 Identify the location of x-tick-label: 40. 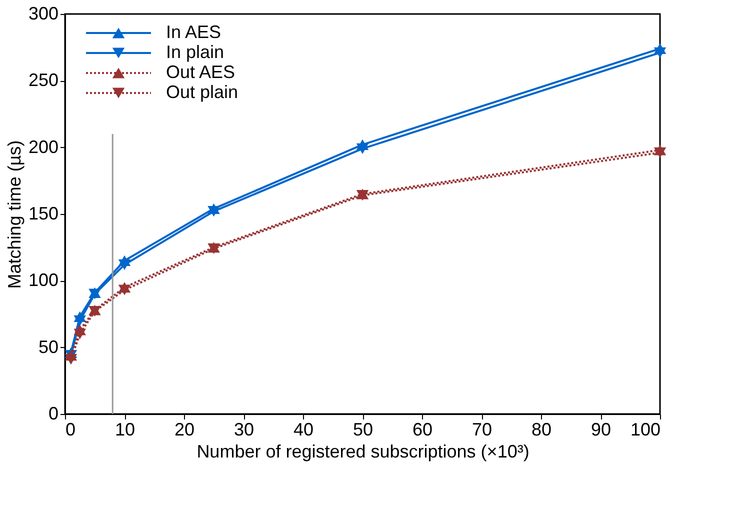
(303, 430).